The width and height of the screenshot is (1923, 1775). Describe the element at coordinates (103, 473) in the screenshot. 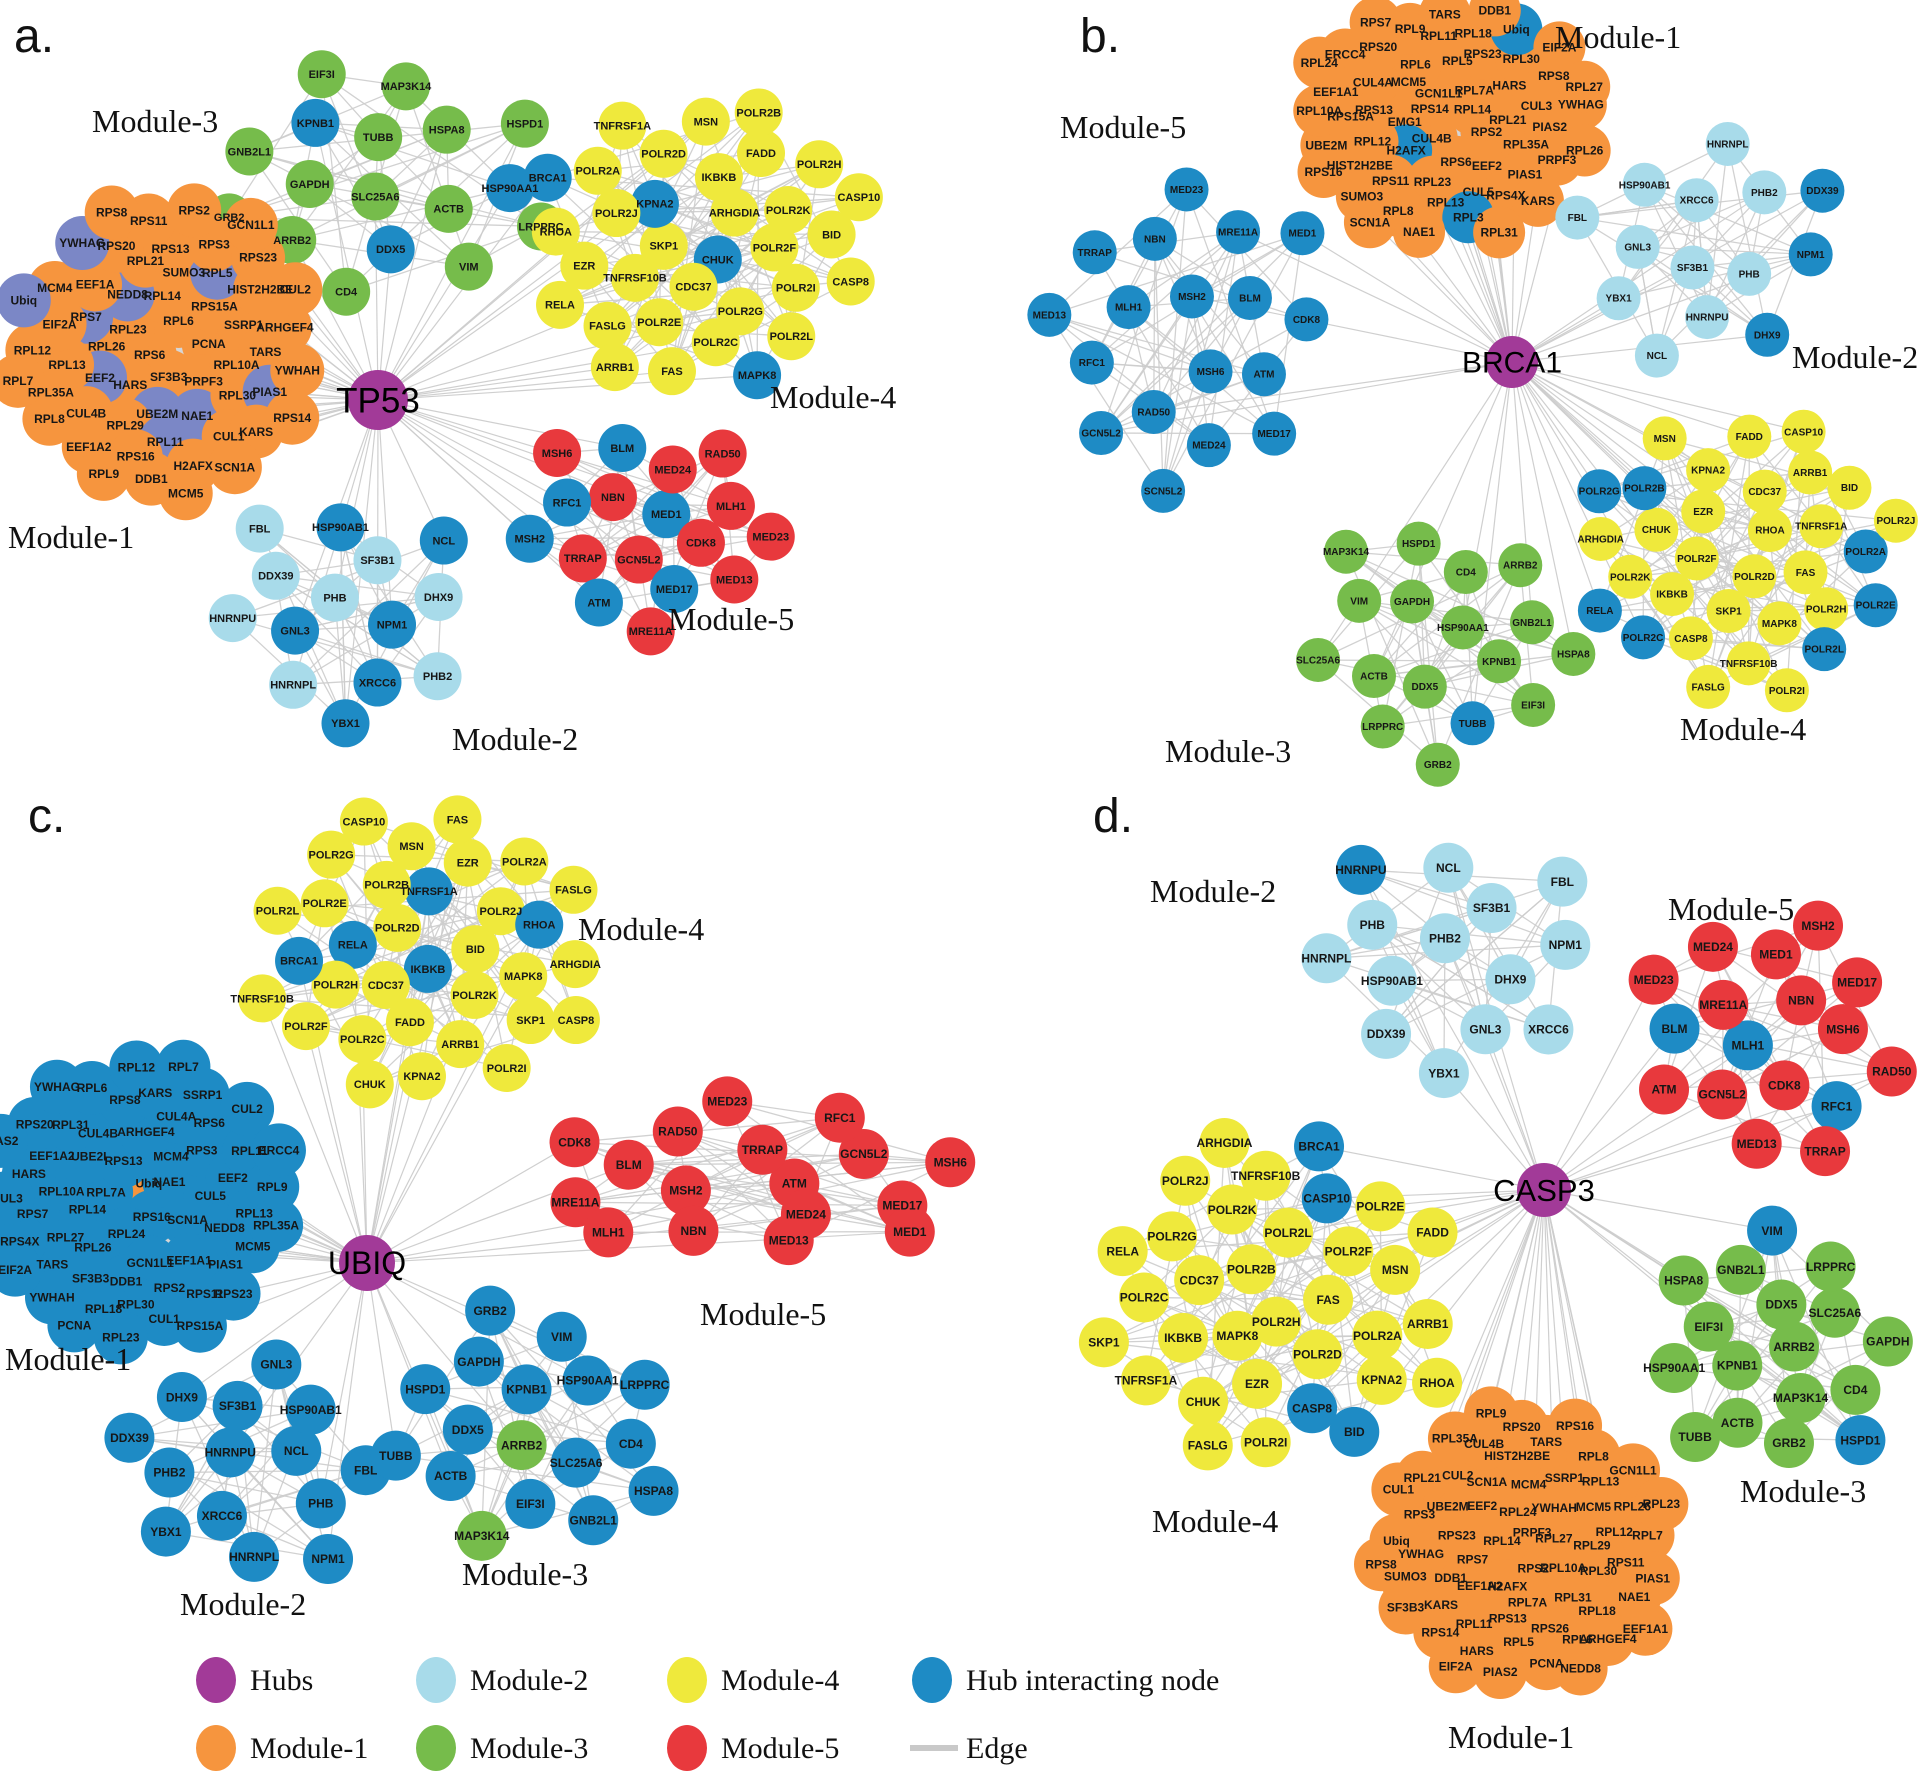

I see `node-RPL9` at that location.